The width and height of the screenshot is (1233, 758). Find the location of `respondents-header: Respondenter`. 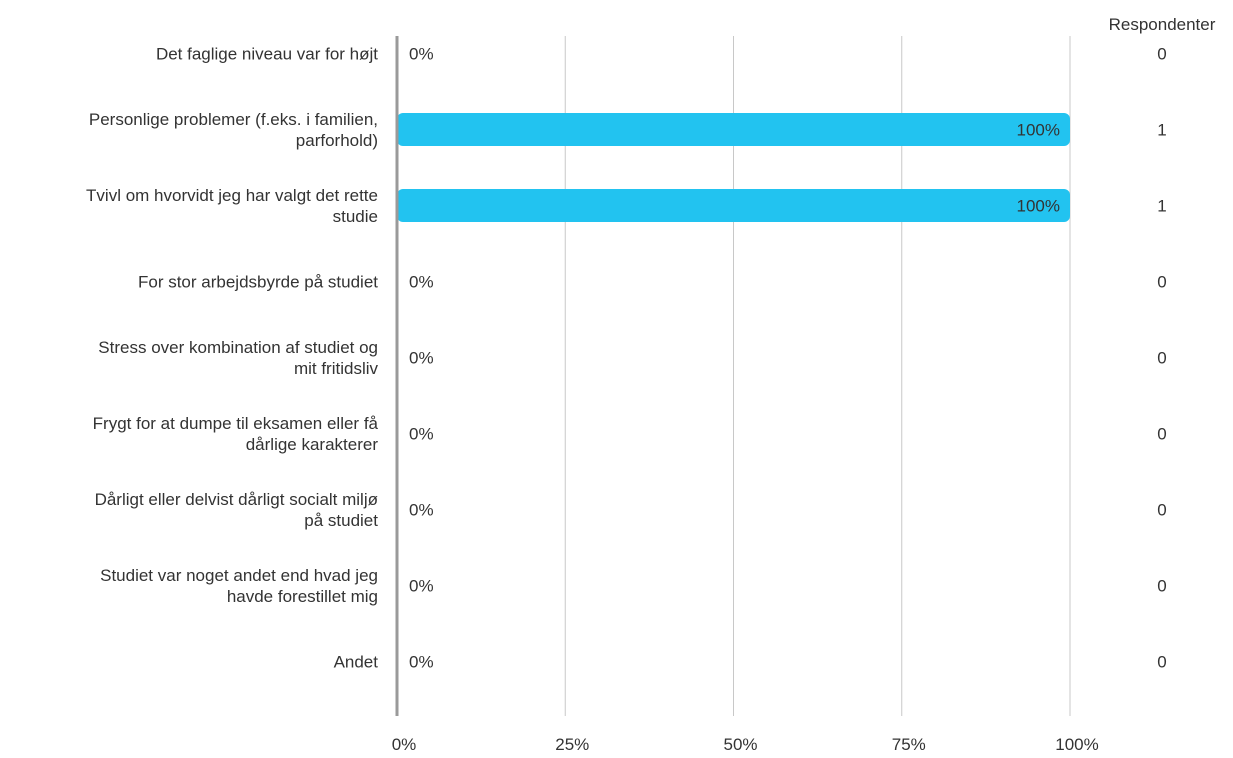

respondents-header: Respondenter is located at coordinates (1162, 24).